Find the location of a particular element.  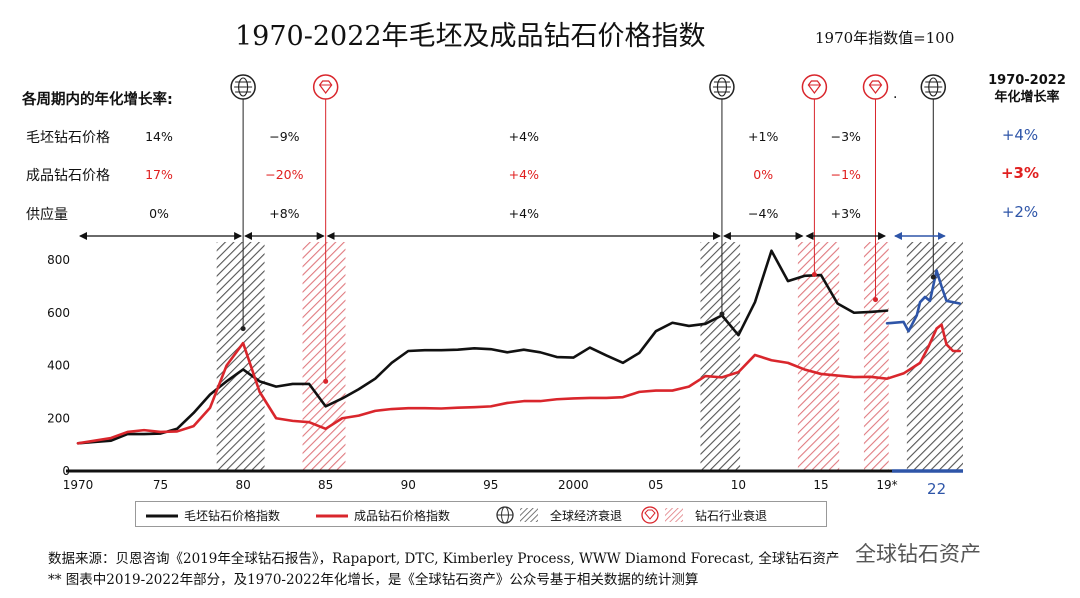

rates-section-title: 各周期内的年化增长率: is located at coordinates (97, 100).